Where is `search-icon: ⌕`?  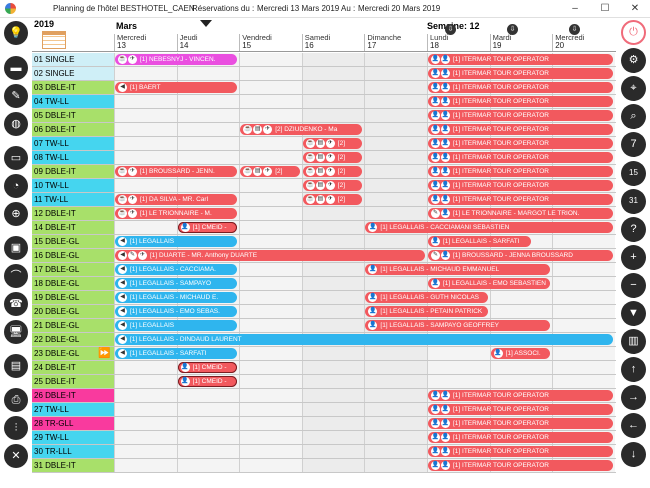
search-icon: ⌕ is located at coordinates (633, 117).